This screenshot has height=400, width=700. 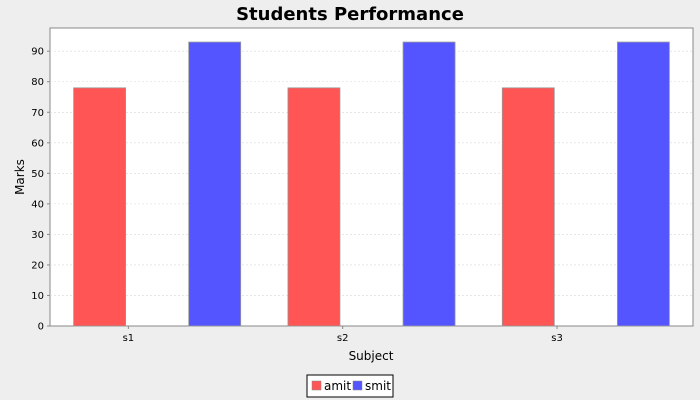 I want to click on y-tick-label: 10, so click(x=37, y=296).